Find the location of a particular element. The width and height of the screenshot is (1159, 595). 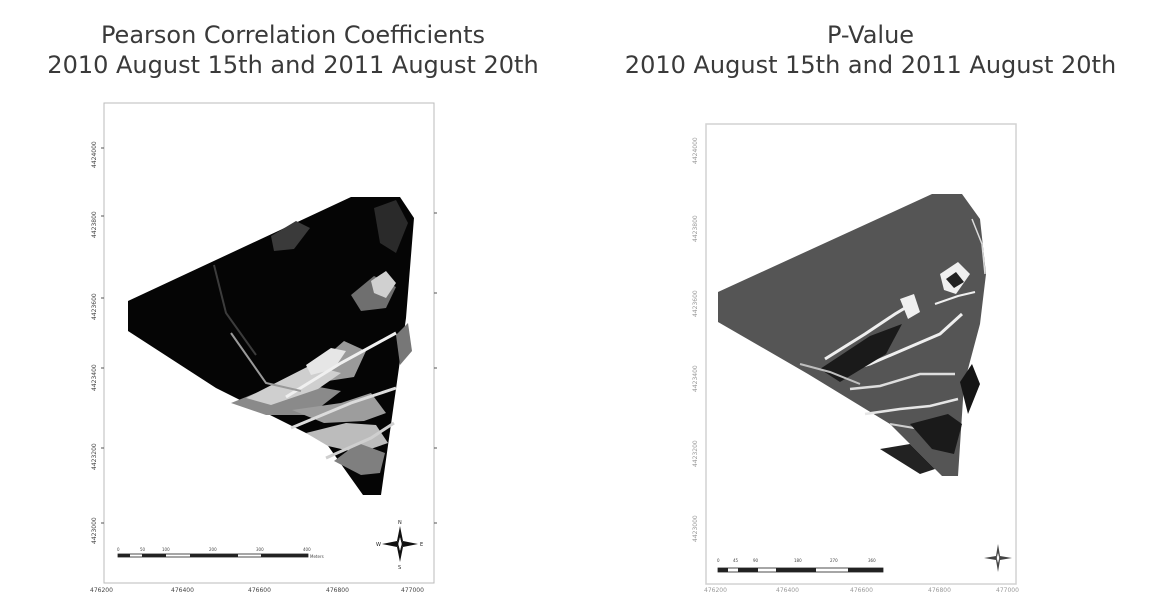

compass-west: W is located at coordinates (378, 545).